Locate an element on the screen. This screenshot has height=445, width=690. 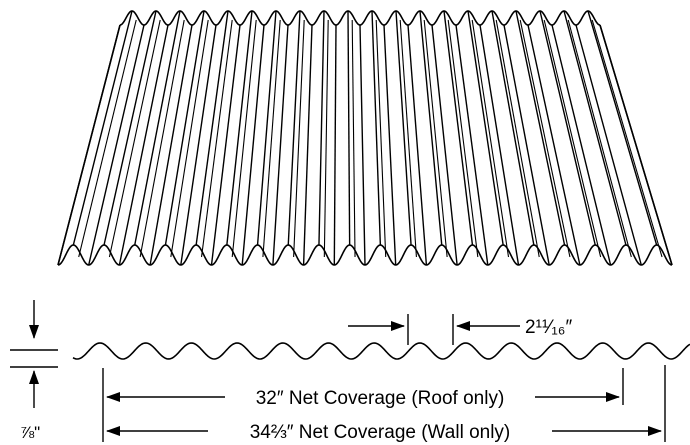
depth-label: ⅞" is located at coordinates (30, 432).